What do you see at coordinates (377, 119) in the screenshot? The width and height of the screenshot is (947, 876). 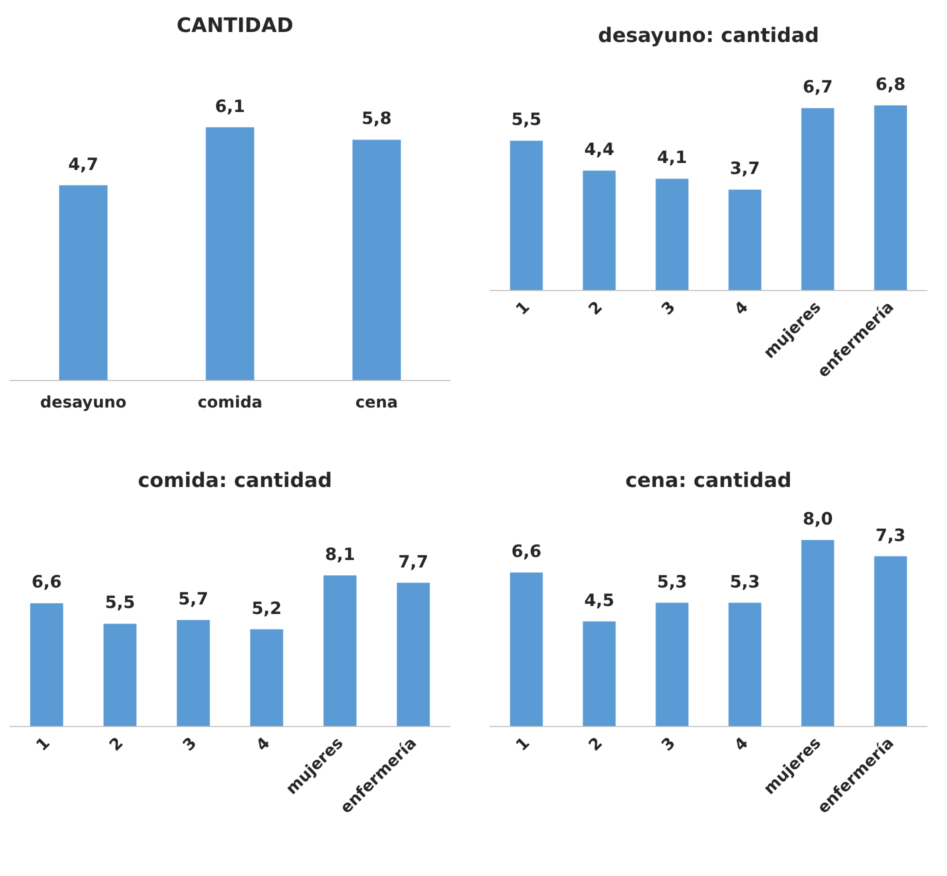 I see `data-label: 5,8` at bounding box center [377, 119].